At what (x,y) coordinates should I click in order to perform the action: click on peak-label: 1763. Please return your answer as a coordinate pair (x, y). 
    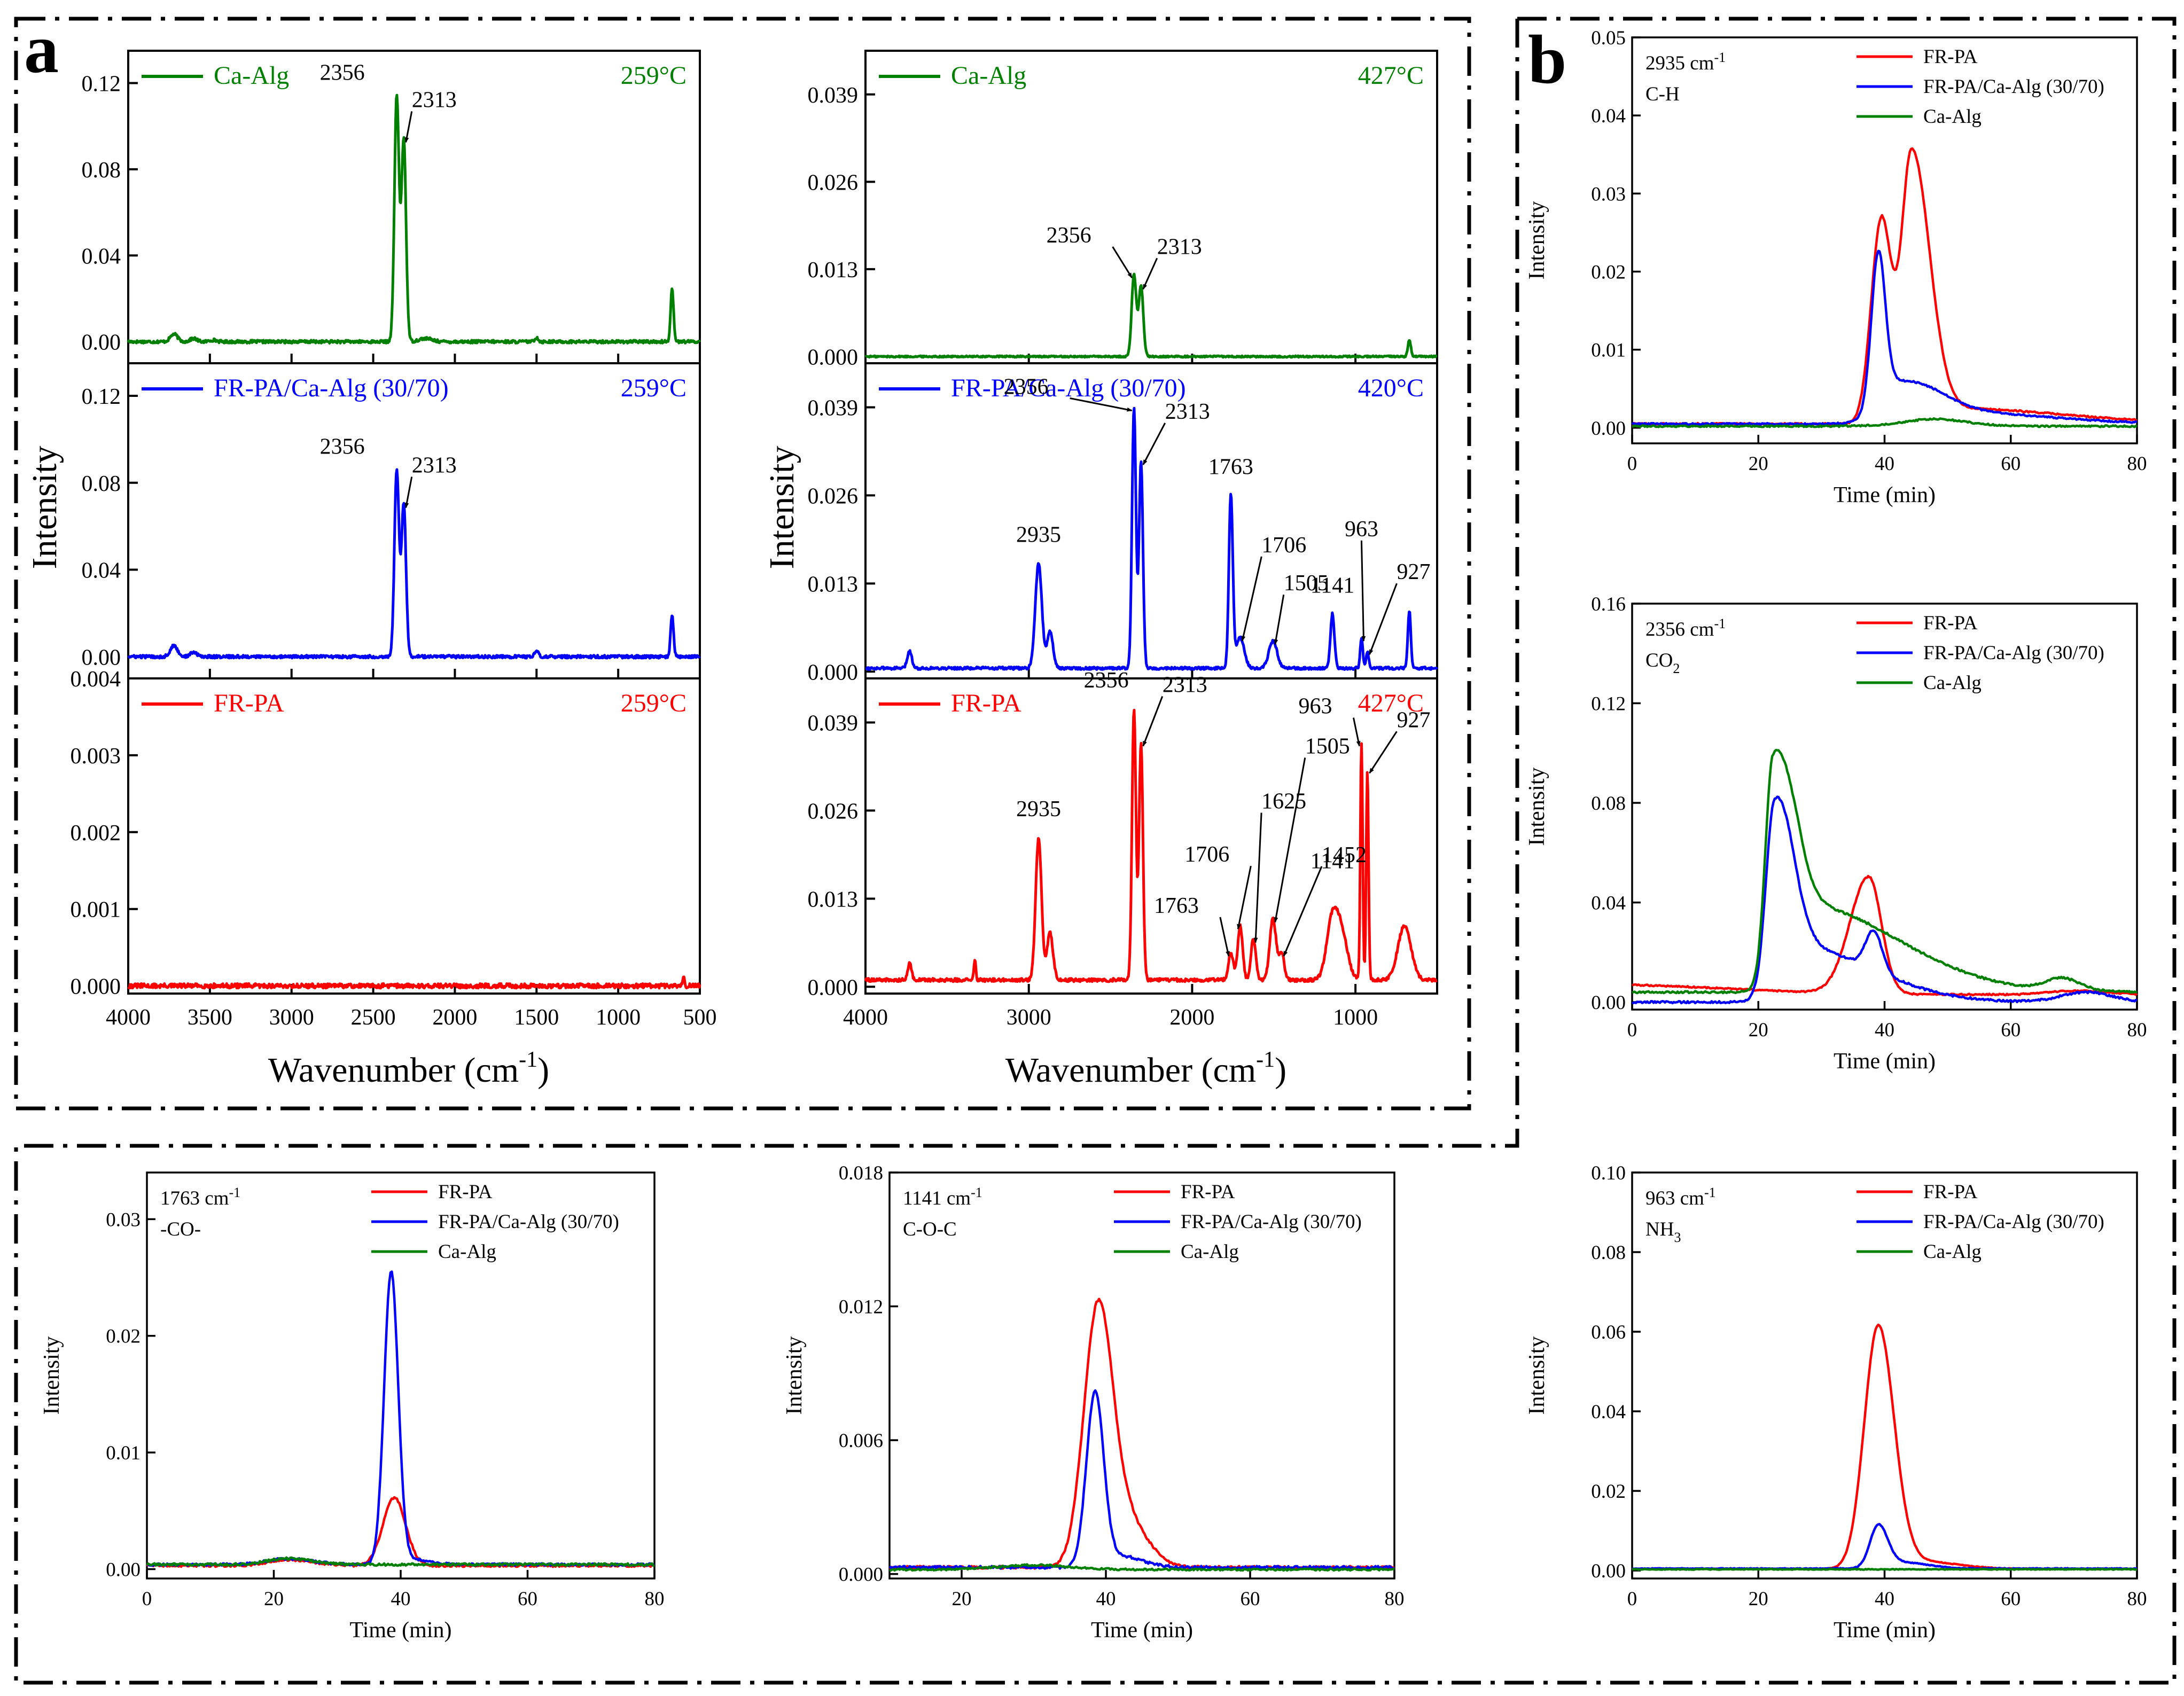
    Looking at the image, I should click on (1230, 467).